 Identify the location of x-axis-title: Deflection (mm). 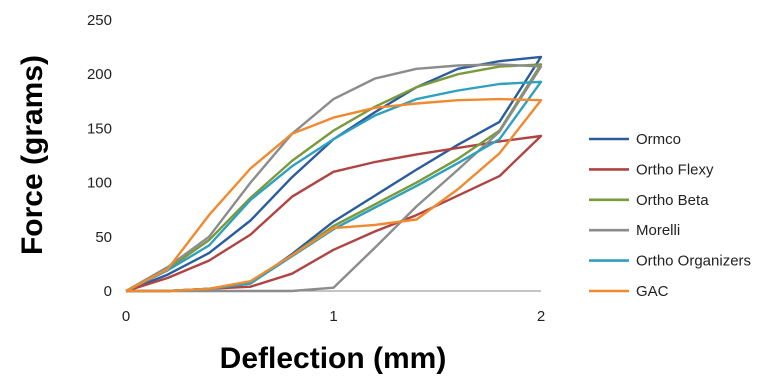
(333, 358).